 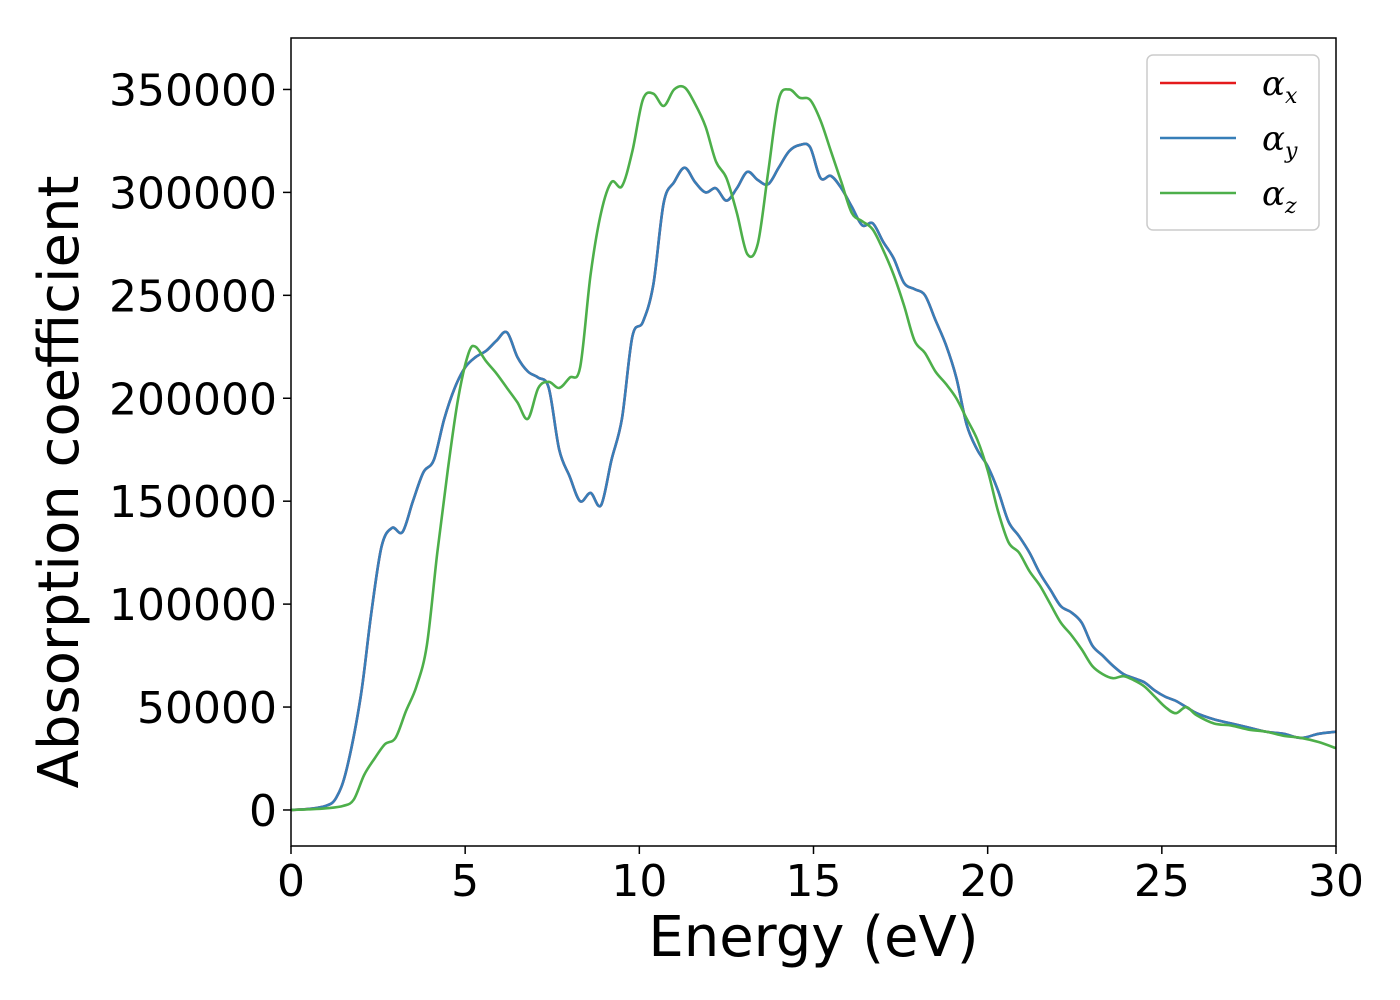 I want to click on legend-subscript: y, so click(x=1291, y=151).